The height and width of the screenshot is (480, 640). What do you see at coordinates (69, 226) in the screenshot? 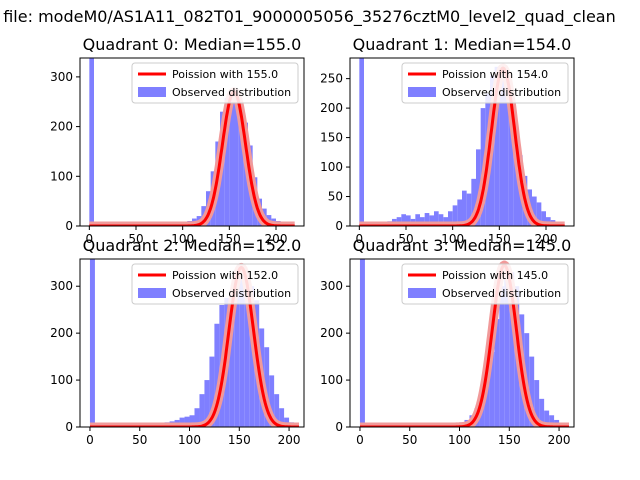
I see `y-tick-label: 0` at bounding box center [69, 226].